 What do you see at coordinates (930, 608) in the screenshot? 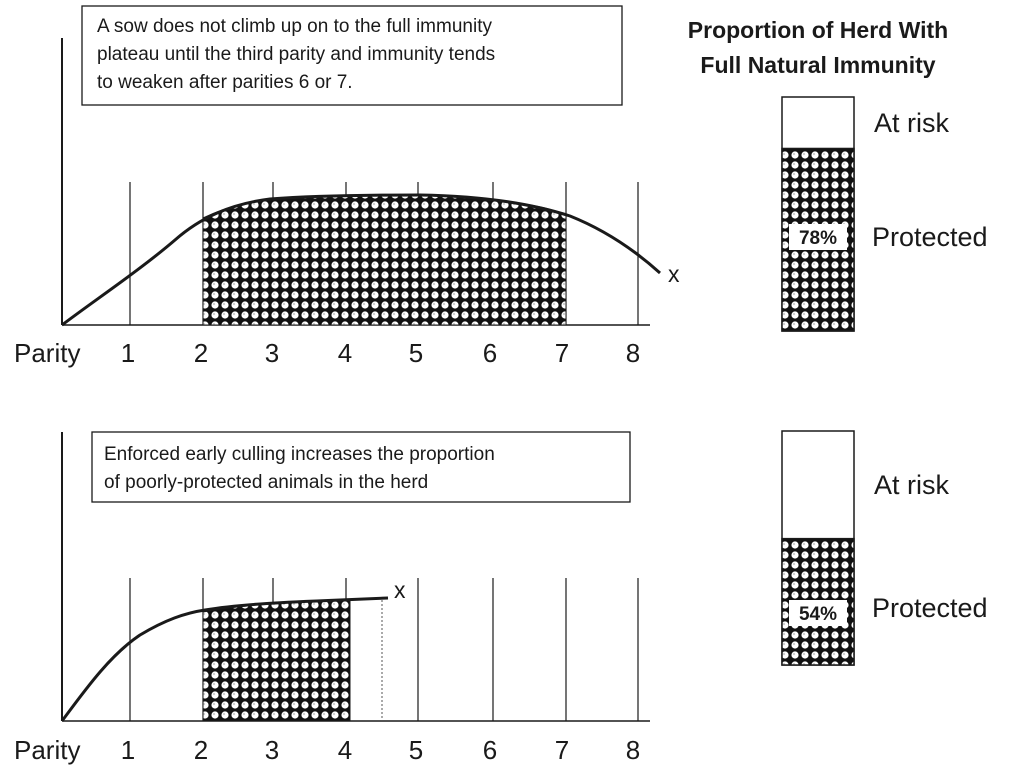
I see `bottom-protected-label: Protected` at bounding box center [930, 608].